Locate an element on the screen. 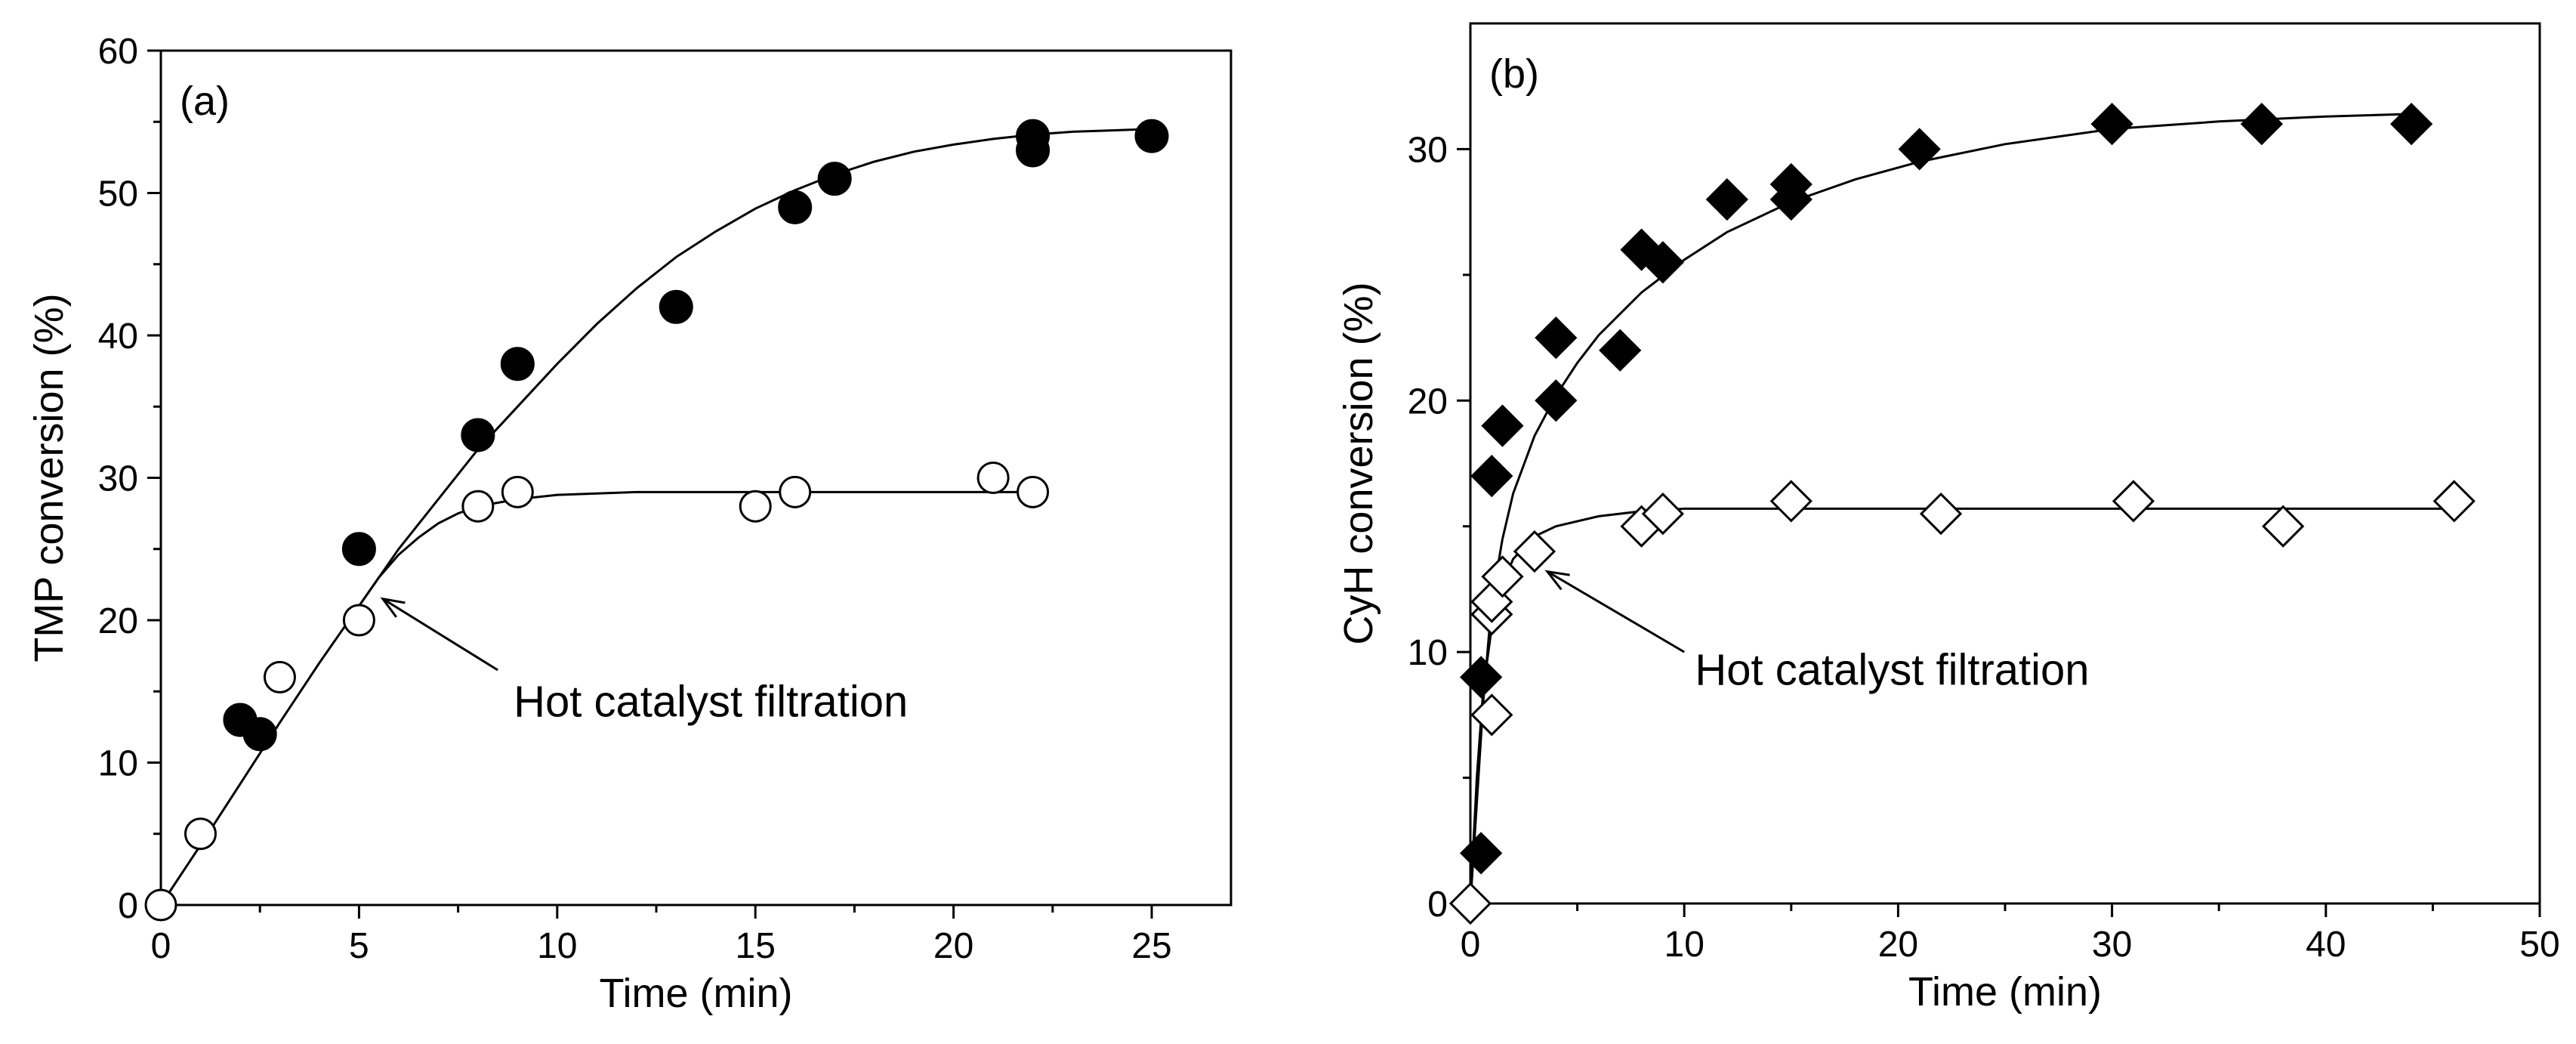 This screenshot has width=2576, height=1044. y-tick-label: 40 is located at coordinates (118, 337).